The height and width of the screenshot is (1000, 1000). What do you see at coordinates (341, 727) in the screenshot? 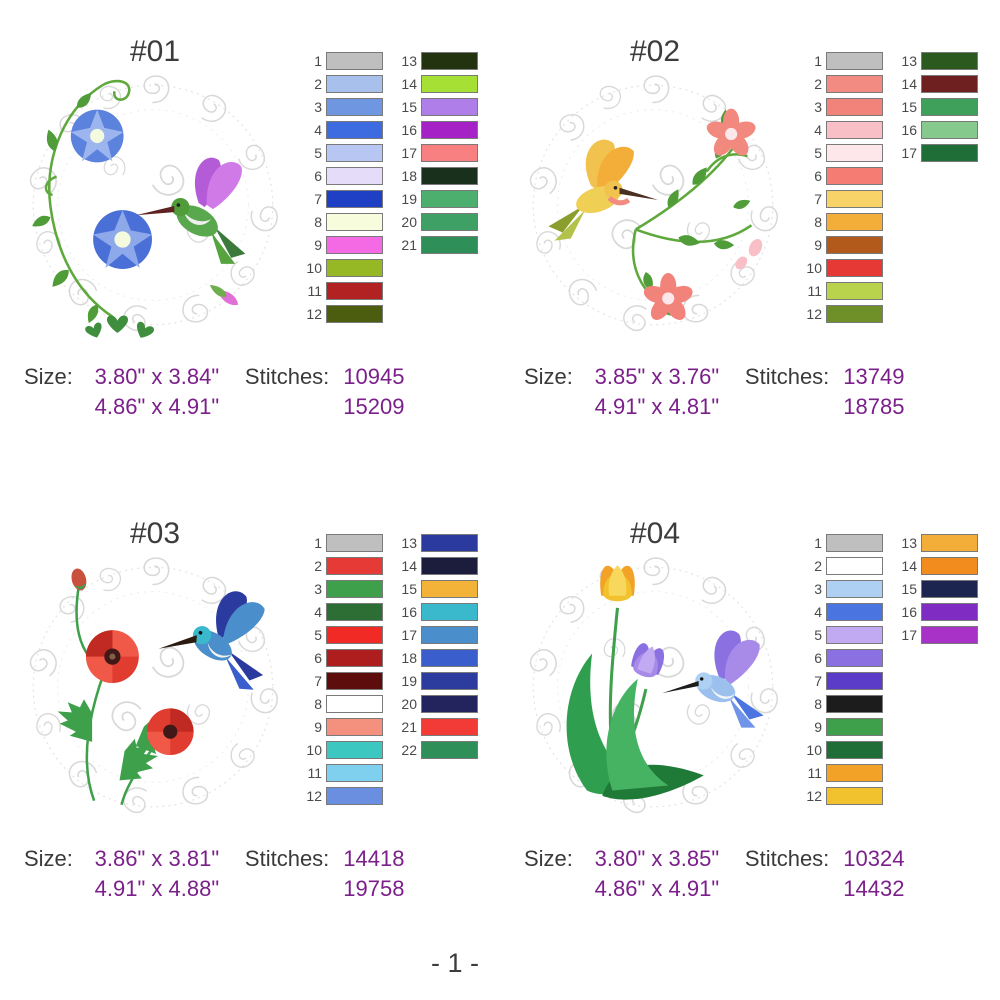
I see `color-swatch-row: 9` at bounding box center [341, 727].